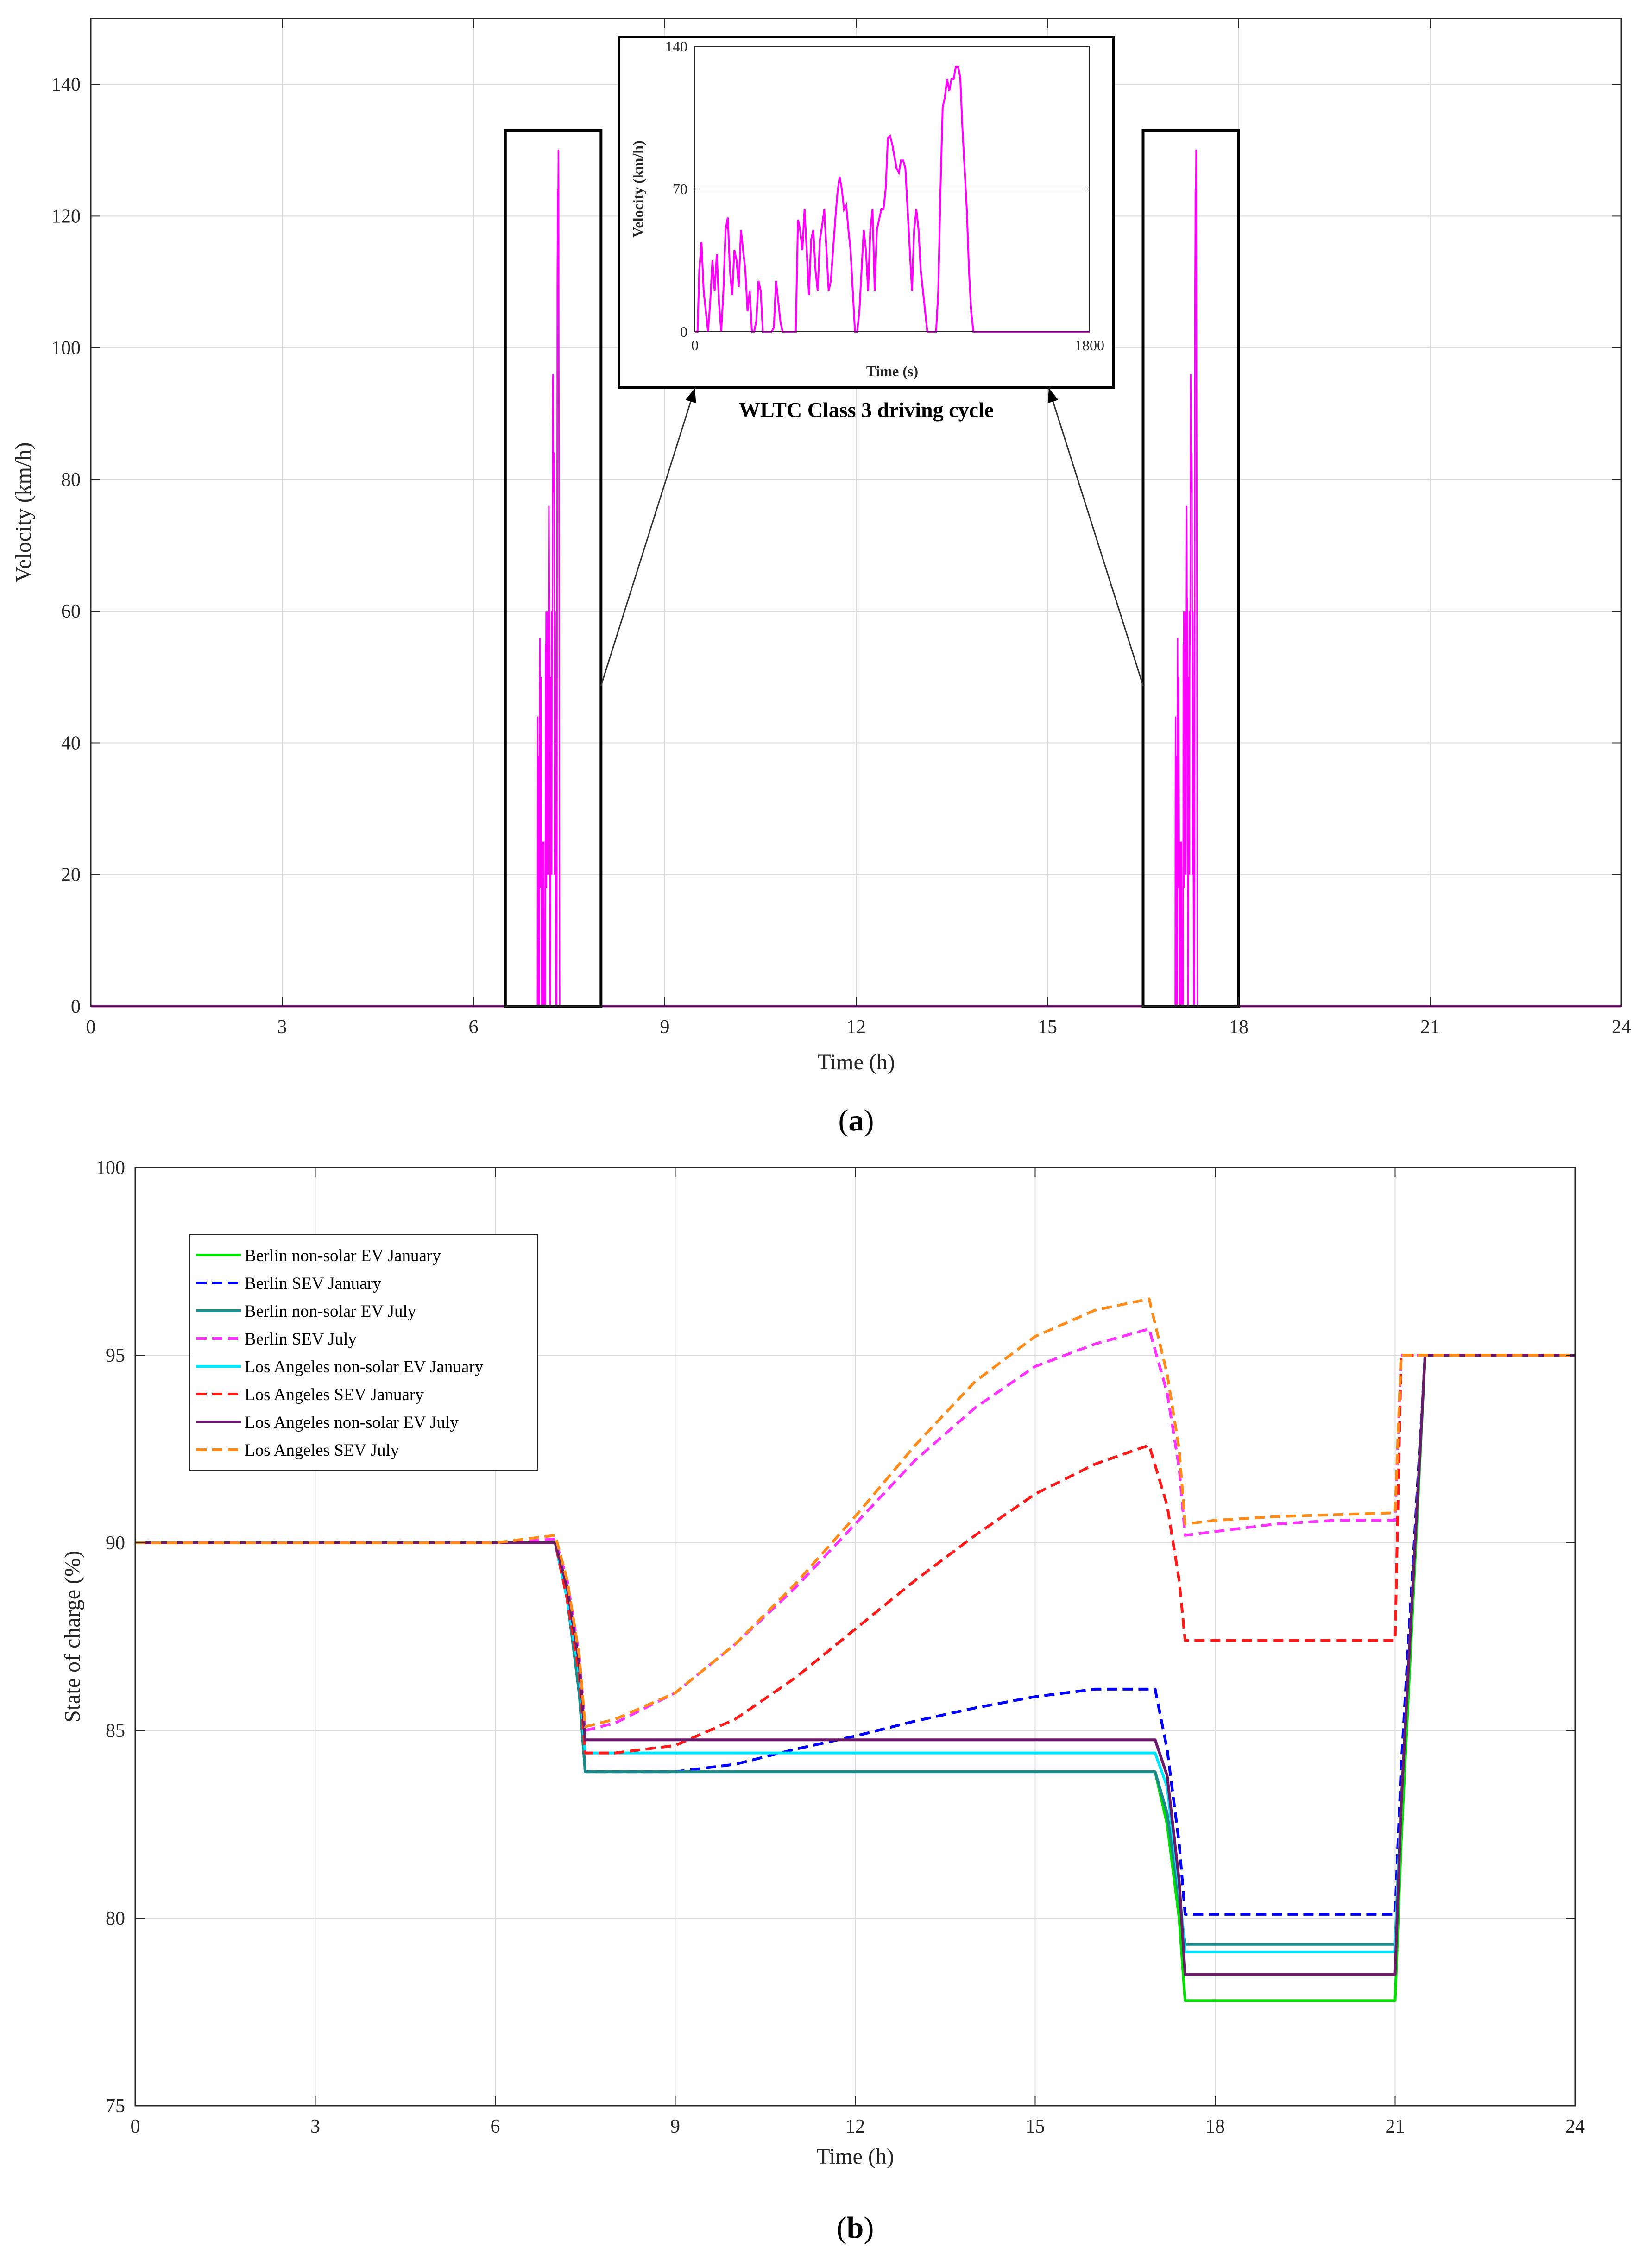 Image resolution: width=1652 pixels, height=2254 pixels. What do you see at coordinates (315, 2126) in the screenshot?
I see `soc-x-tick-label: 3` at bounding box center [315, 2126].